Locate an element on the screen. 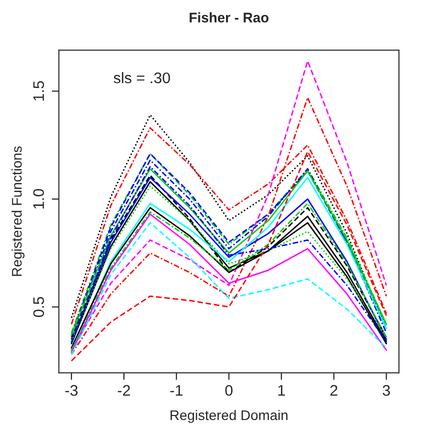 The height and width of the screenshot is (436, 436). x-axis-title: Registered Domain is located at coordinates (229, 416).